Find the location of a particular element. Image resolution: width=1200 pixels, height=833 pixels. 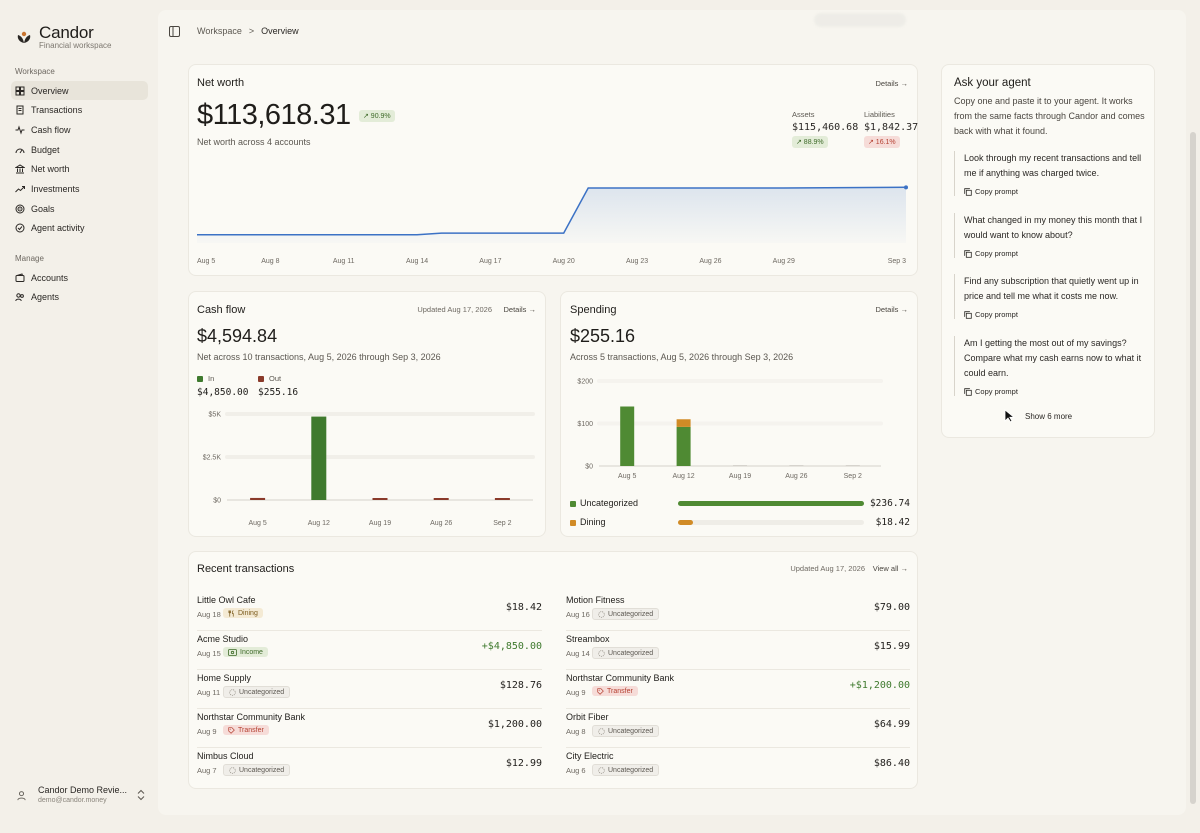

sidebar-item-overview: Overview is located at coordinates (79, 90).